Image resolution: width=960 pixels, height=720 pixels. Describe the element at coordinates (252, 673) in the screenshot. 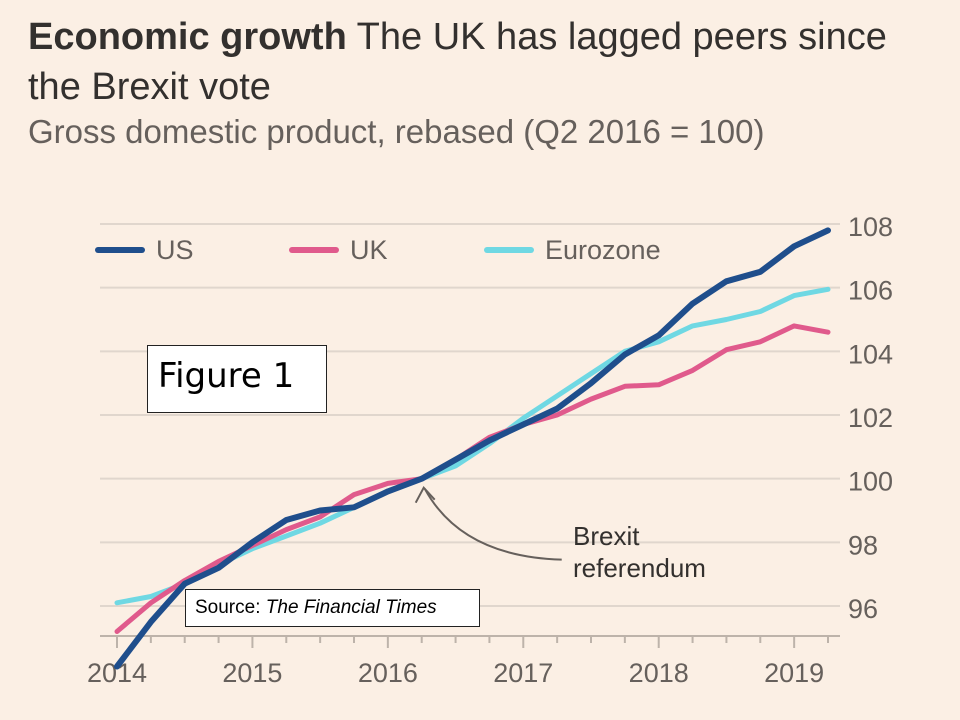

I see `x-tick-label: 2015` at that location.